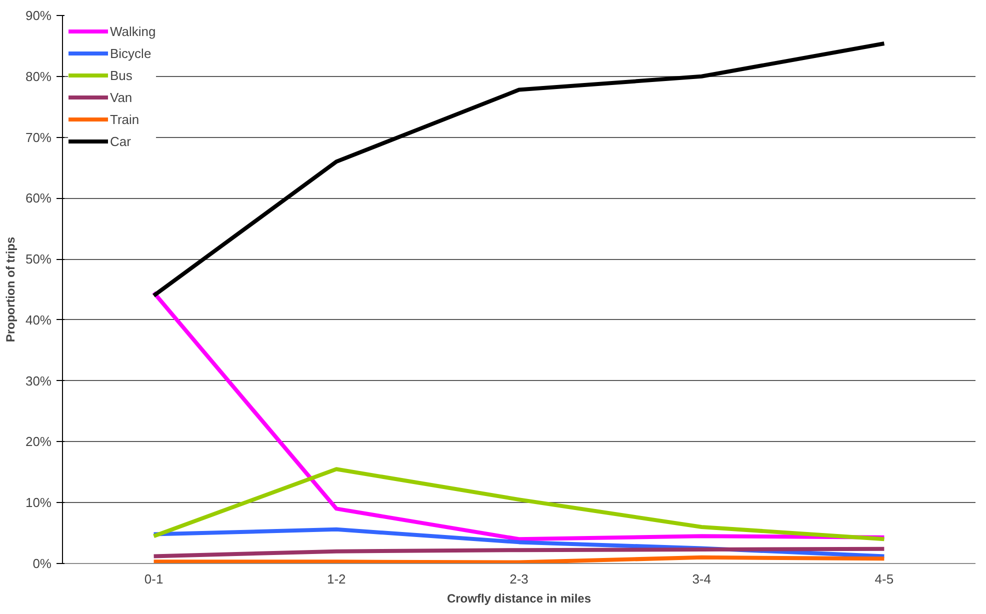  I want to click on legend-label: Car, so click(120, 141).